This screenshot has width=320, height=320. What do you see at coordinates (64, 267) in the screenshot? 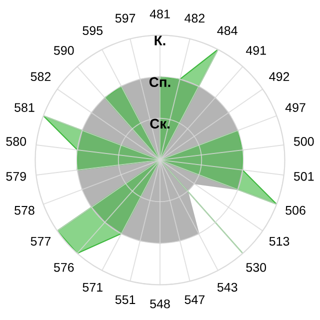
I see `spoke-label: 576` at bounding box center [64, 267].